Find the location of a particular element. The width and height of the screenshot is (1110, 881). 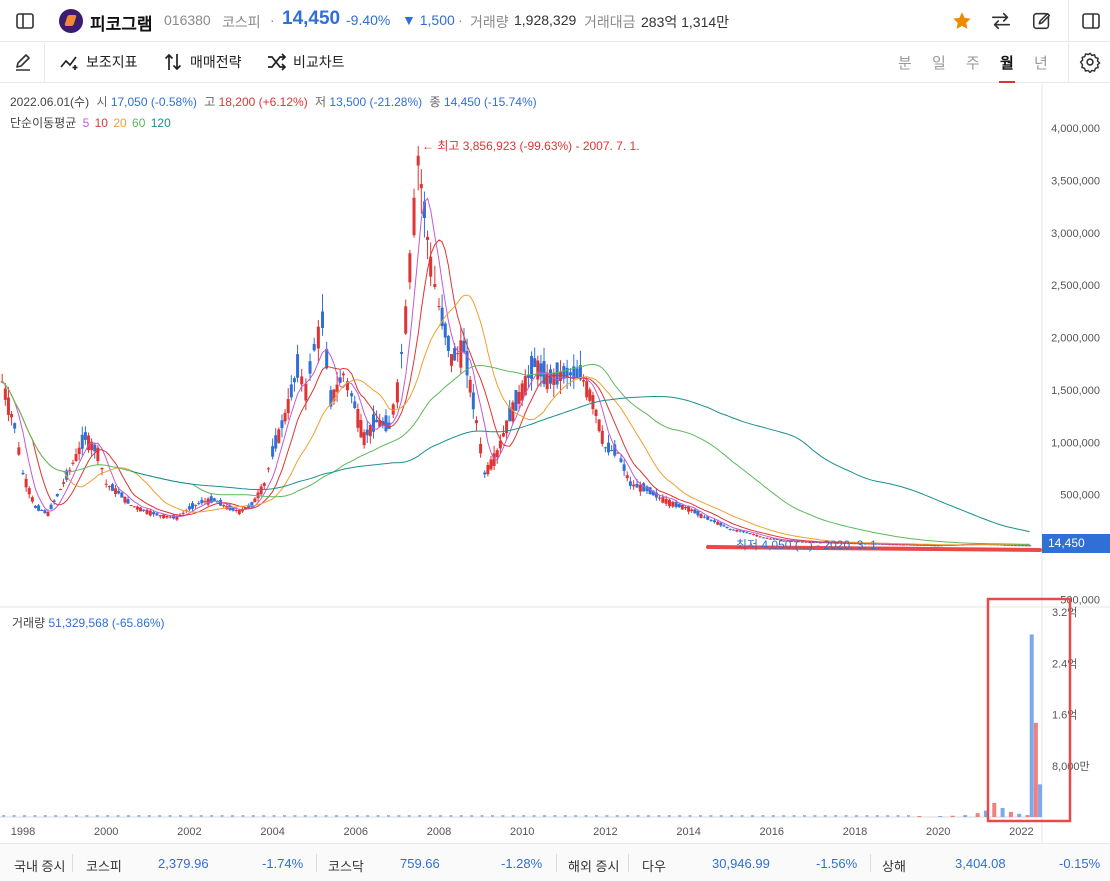

period-week-tab: 주 is located at coordinates (973, 63).